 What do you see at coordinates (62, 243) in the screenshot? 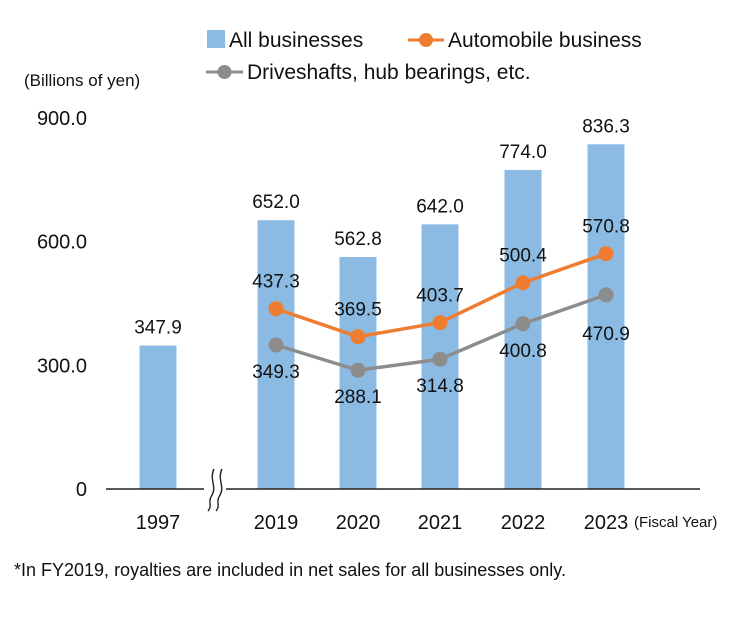
I see `y-tick-label: 600.0` at bounding box center [62, 243].